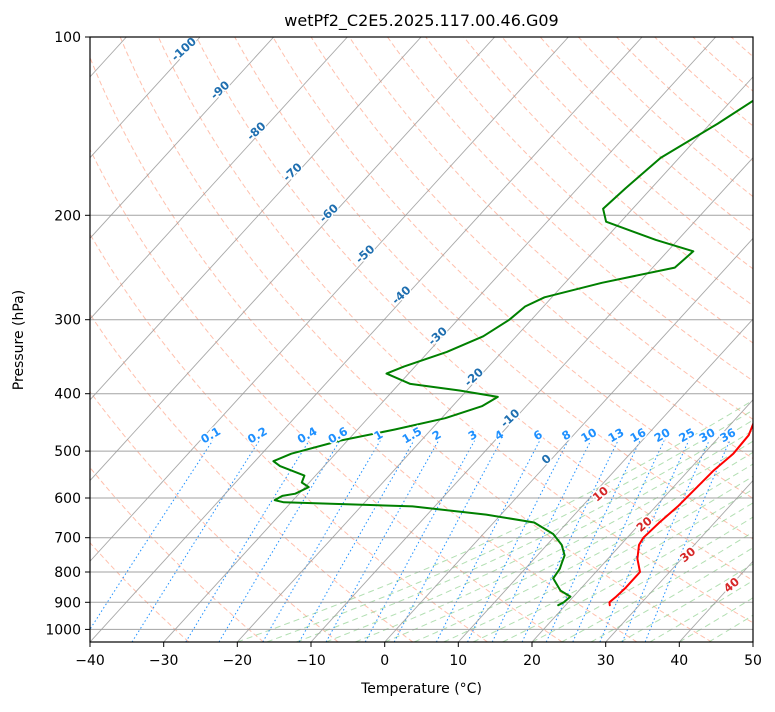  I want to click on x-tick-label: −40, so click(90, 661).